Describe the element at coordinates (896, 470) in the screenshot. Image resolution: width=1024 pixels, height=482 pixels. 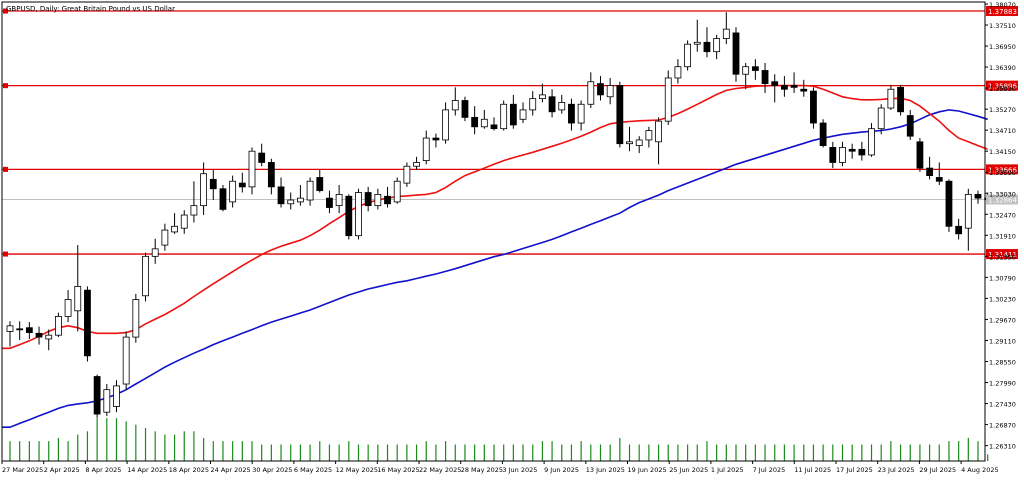
I see `x-tick-label: 23 Jul 2025` at that location.